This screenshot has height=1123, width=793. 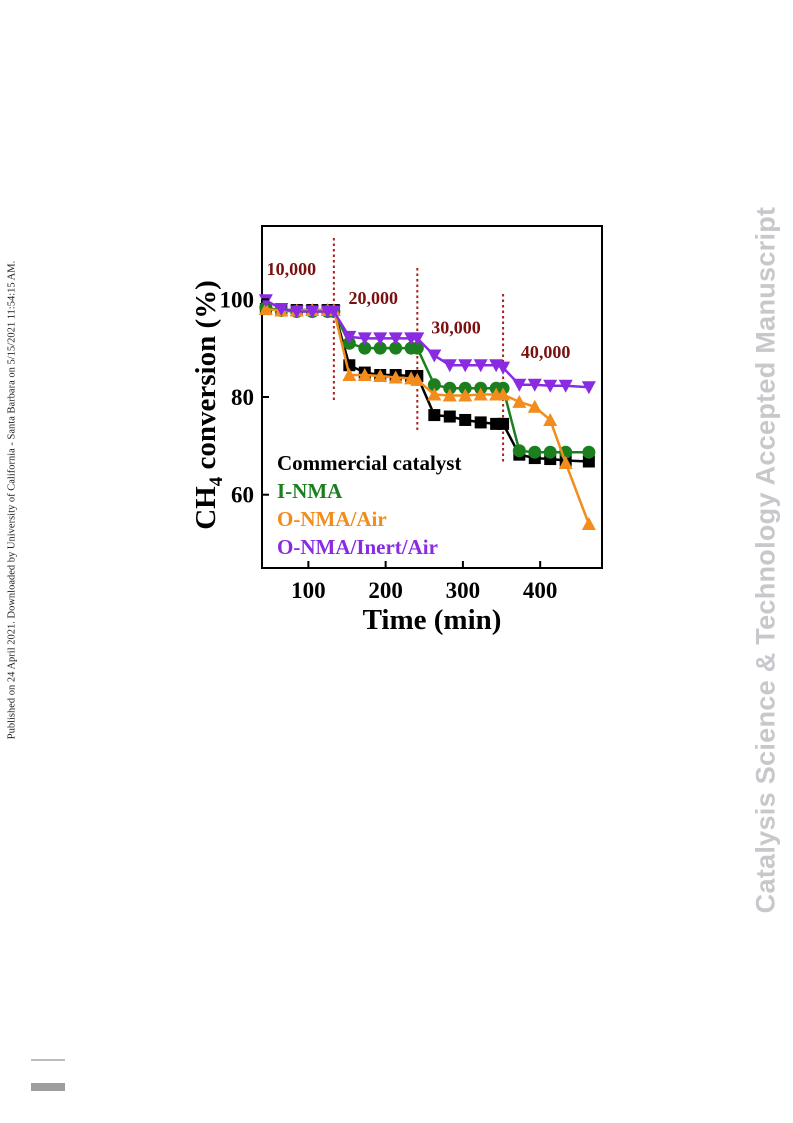 I want to click on legend-entry-3: O-NMA/Air, so click(x=332, y=519).